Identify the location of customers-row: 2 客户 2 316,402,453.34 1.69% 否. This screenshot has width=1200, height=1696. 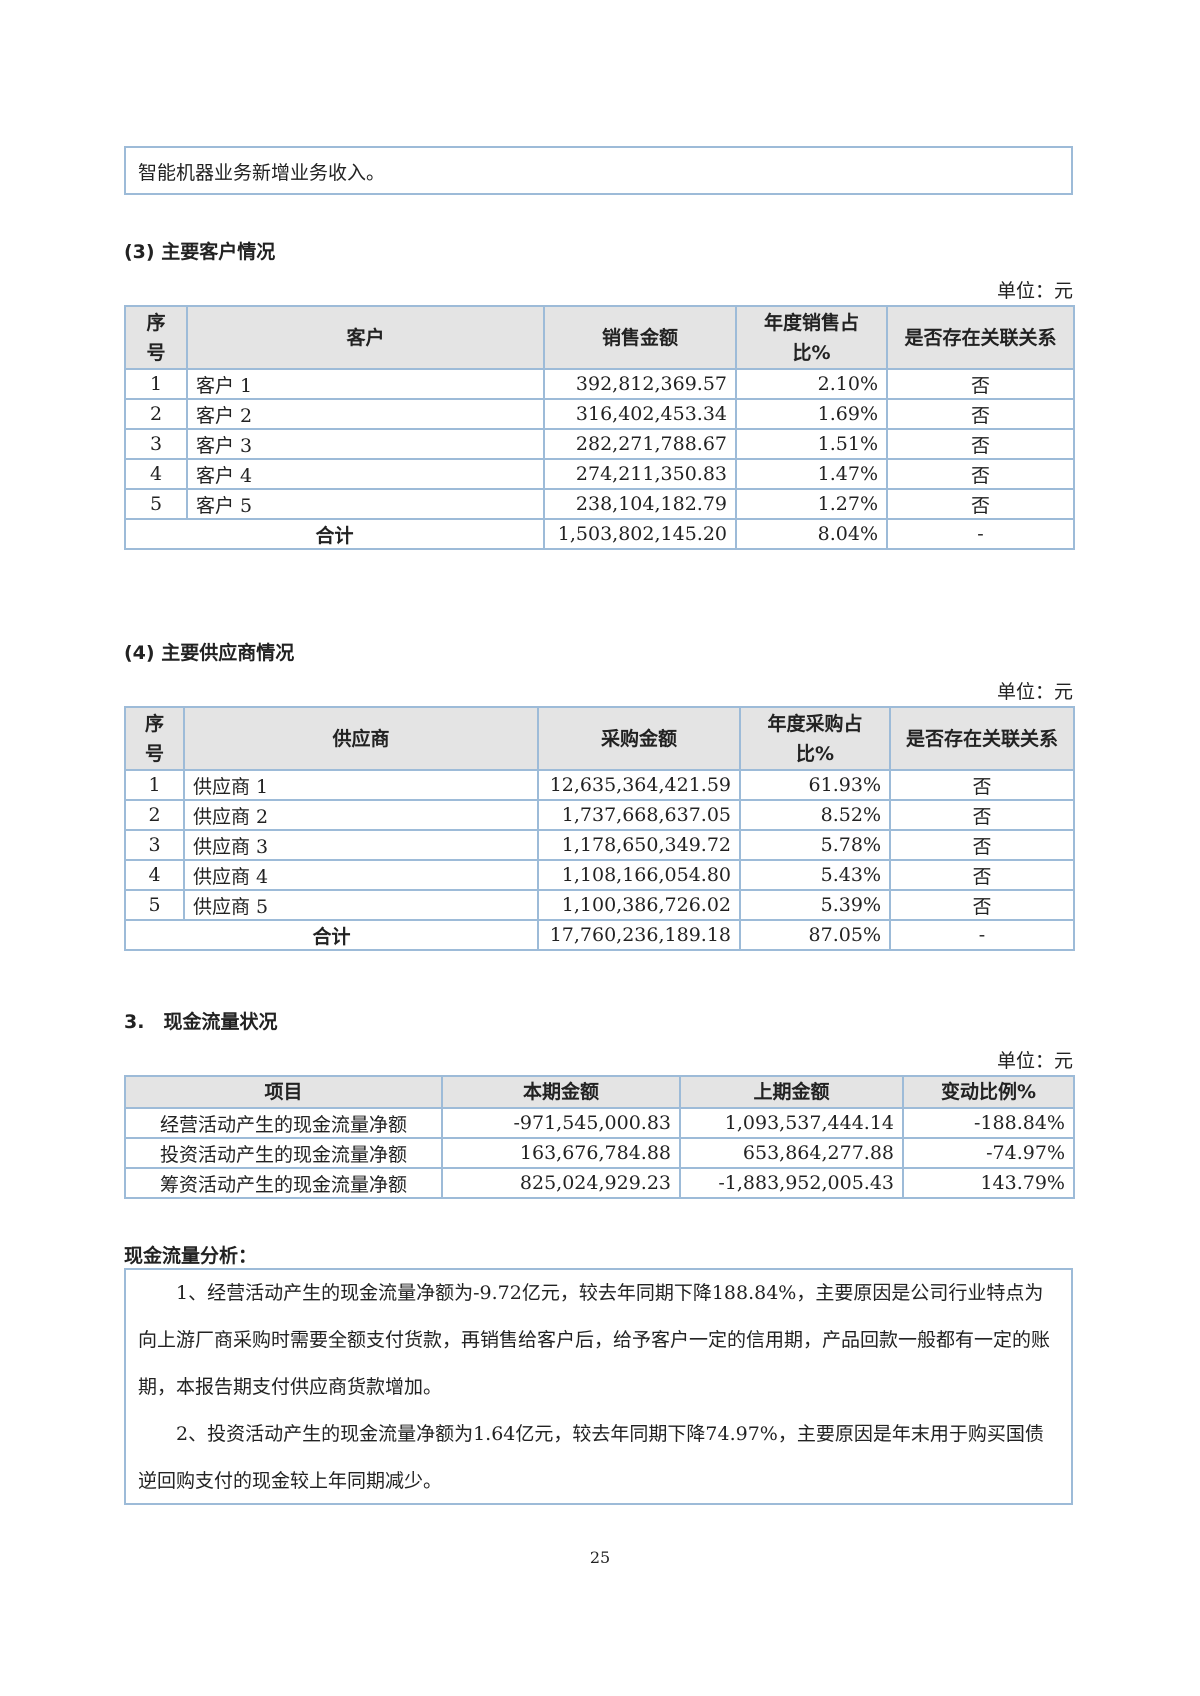
(599, 414).